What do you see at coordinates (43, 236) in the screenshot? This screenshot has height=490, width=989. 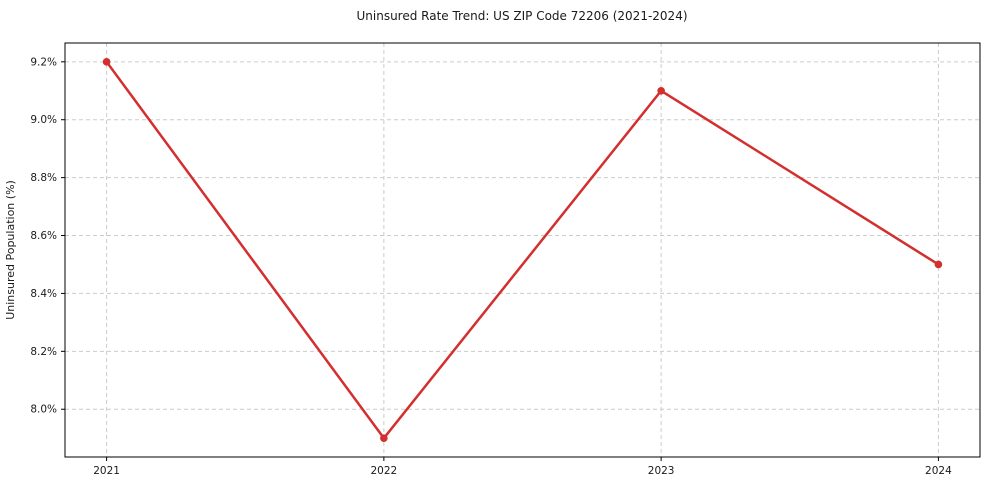 I see `y-tick-label: 8.6%` at bounding box center [43, 236].